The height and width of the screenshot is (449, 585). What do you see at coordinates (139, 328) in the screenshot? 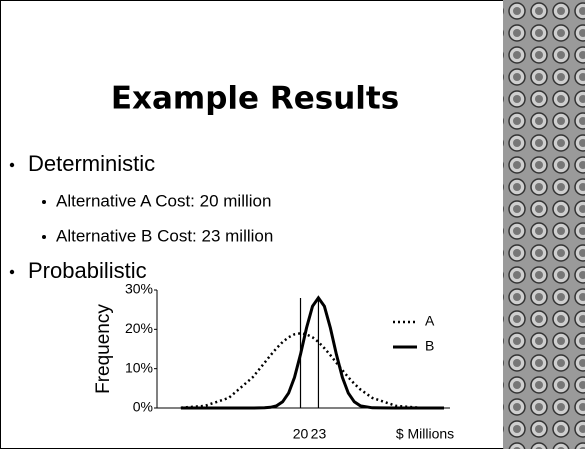
I see `y-tick-label: 20%` at bounding box center [139, 328].